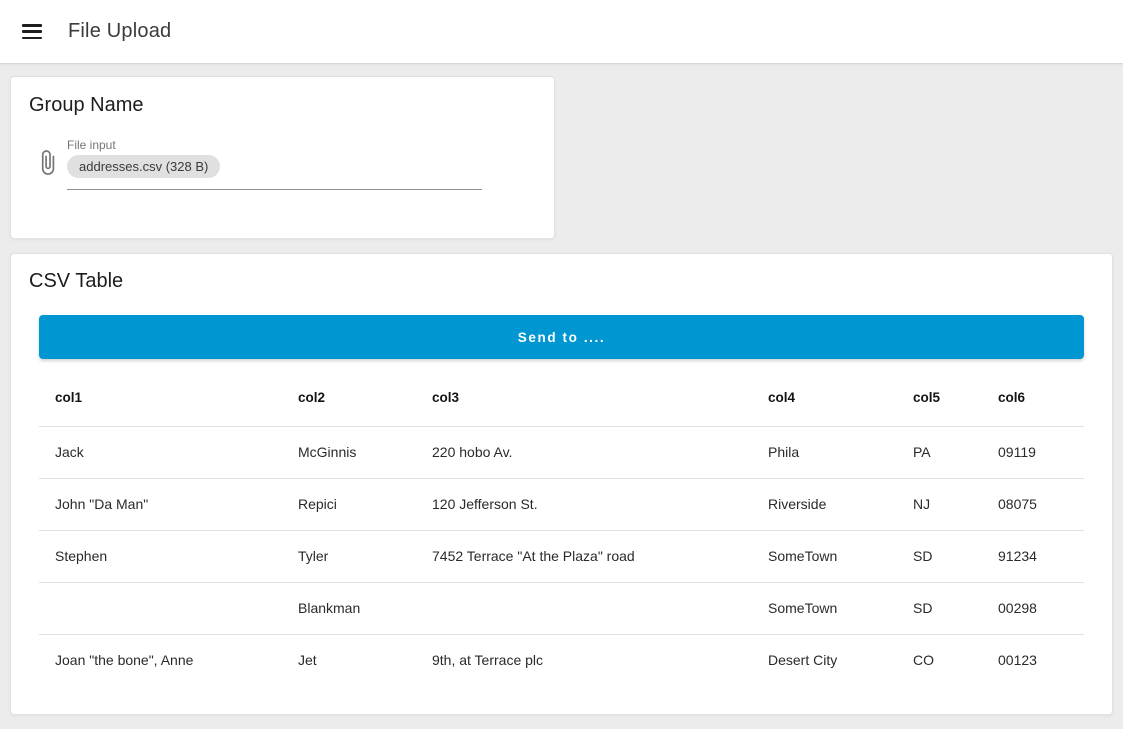 Image resolution: width=1123 pixels, height=729 pixels. I want to click on column-header-col3: col3, so click(584, 398).